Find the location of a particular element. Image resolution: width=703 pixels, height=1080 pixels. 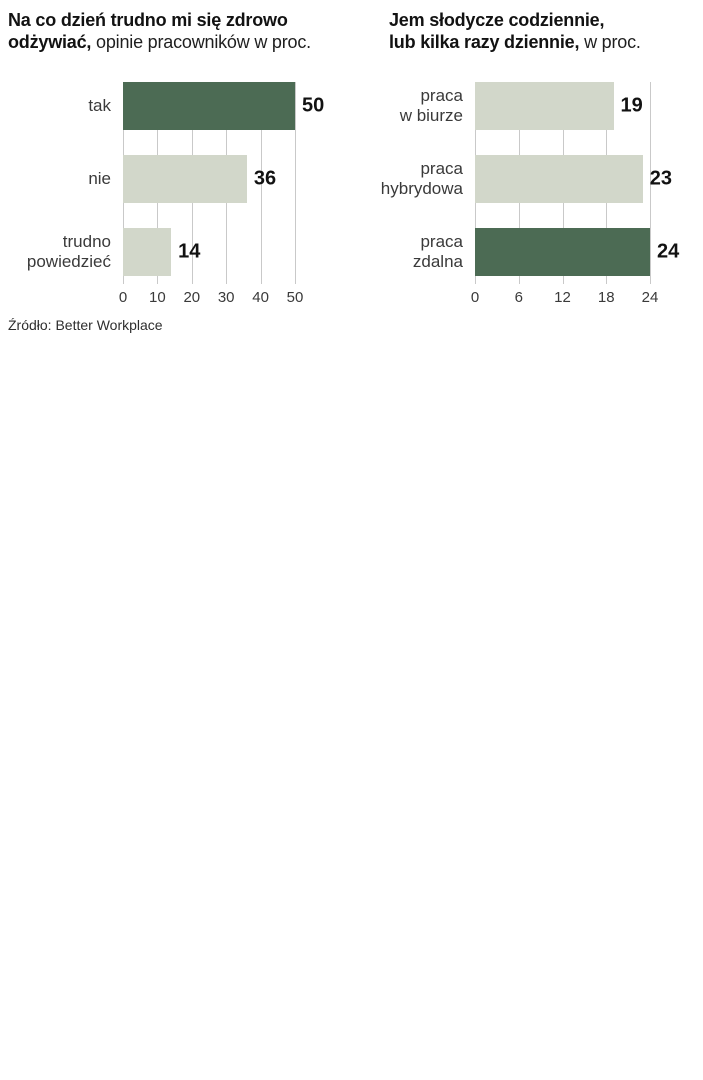

chart-plot-area: tak 50 nie 36 trudno powiedzieć 14 0 10 20 30 40 50 is located at coordinates (181, 194).